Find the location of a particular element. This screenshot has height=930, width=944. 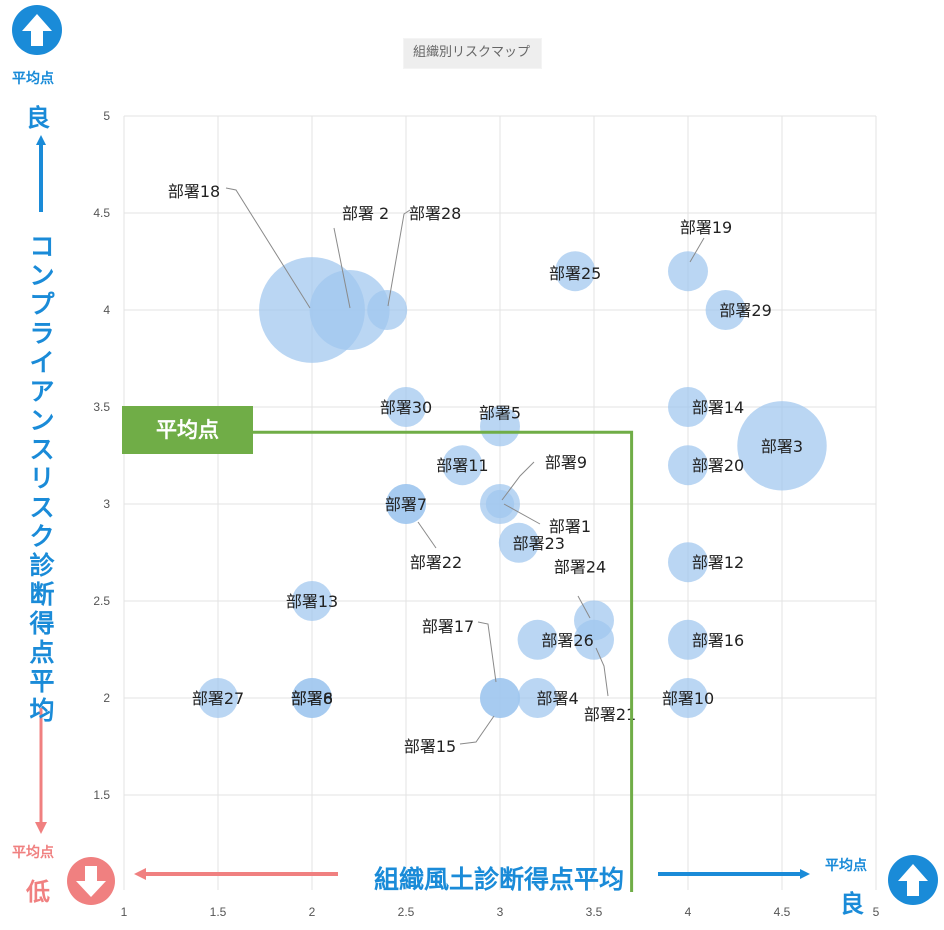

data-label: 部署17 is located at coordinates (448, 626).